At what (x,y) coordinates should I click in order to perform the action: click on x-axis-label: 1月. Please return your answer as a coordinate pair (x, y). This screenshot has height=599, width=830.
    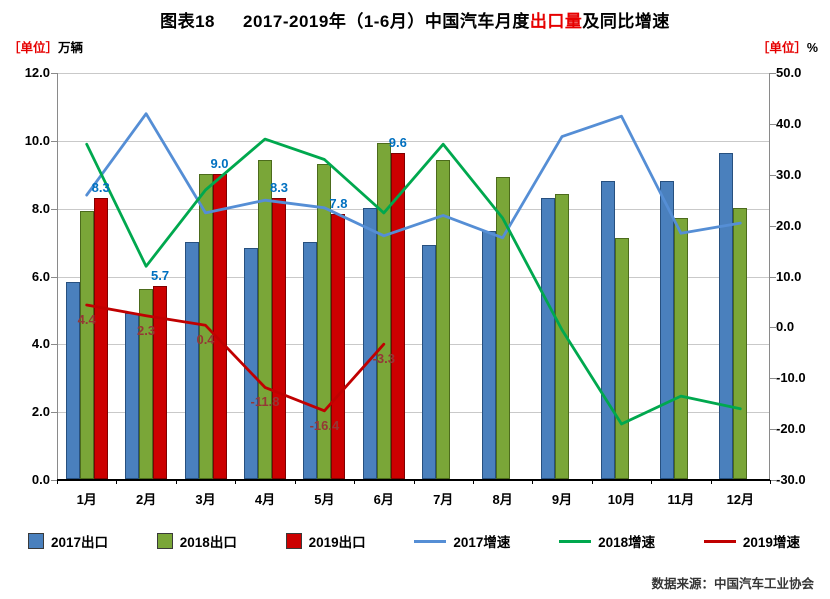
    Looking at the image, I should click on (86, 499).